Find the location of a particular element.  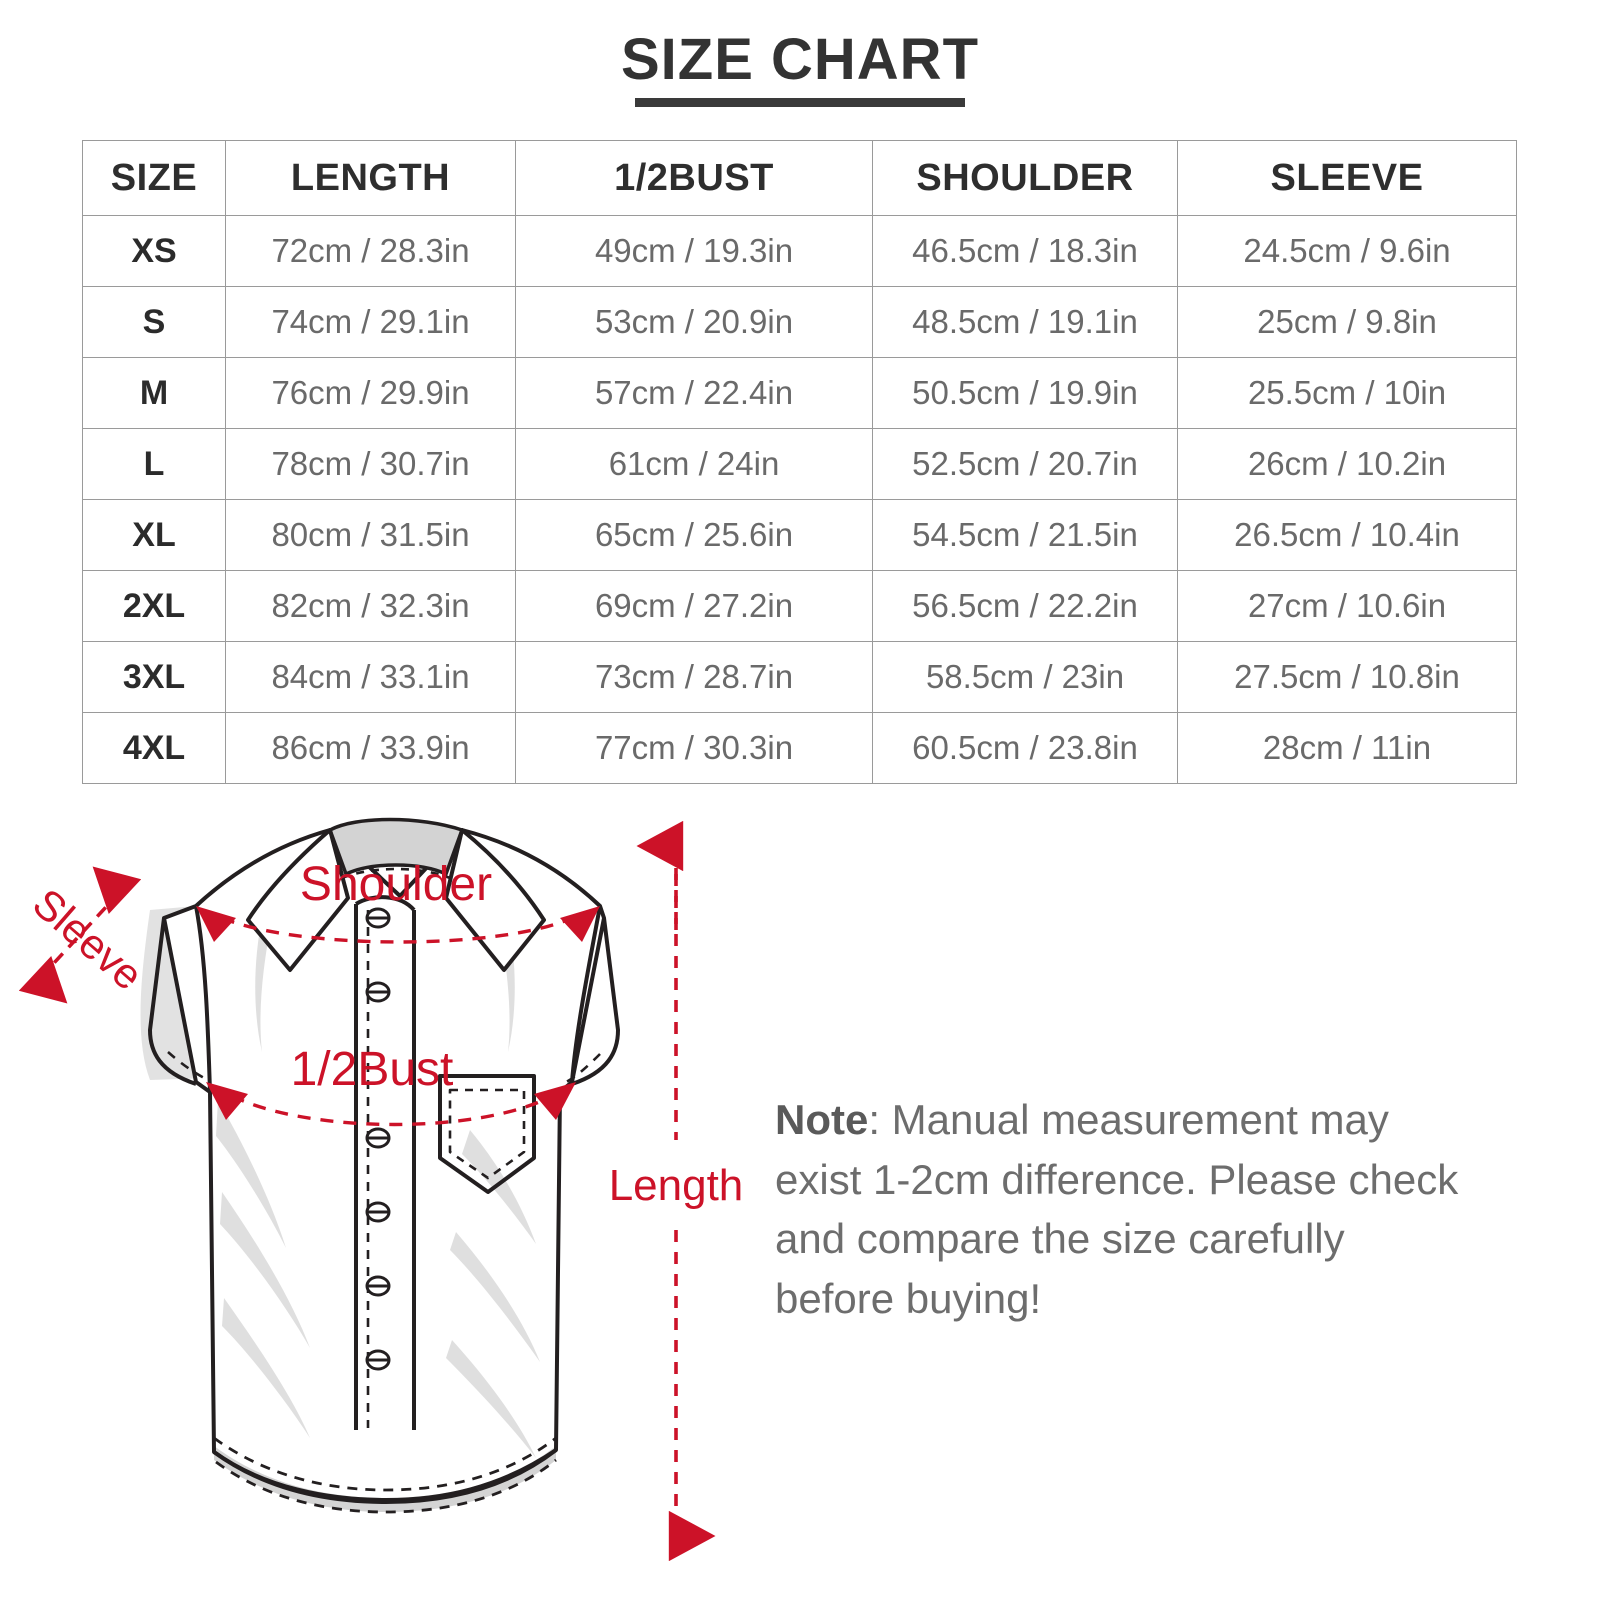

cell-size: S is located at coordinates (154, 322).